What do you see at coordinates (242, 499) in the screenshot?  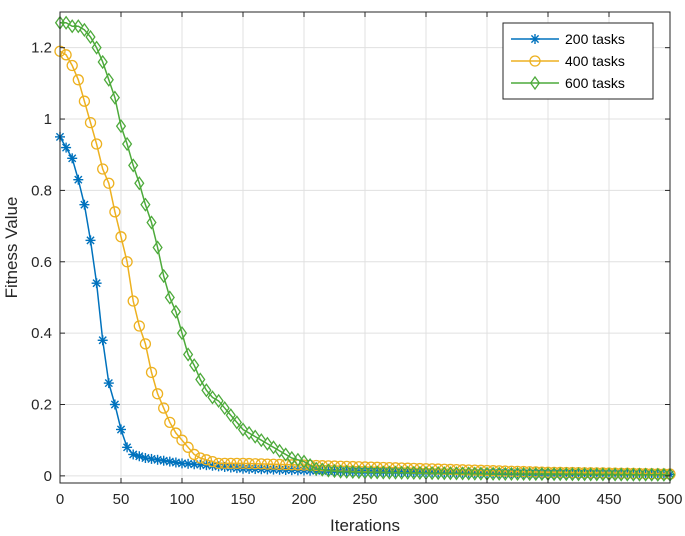 I see `x-tick-label: 150` at bounding box center [242, 499].